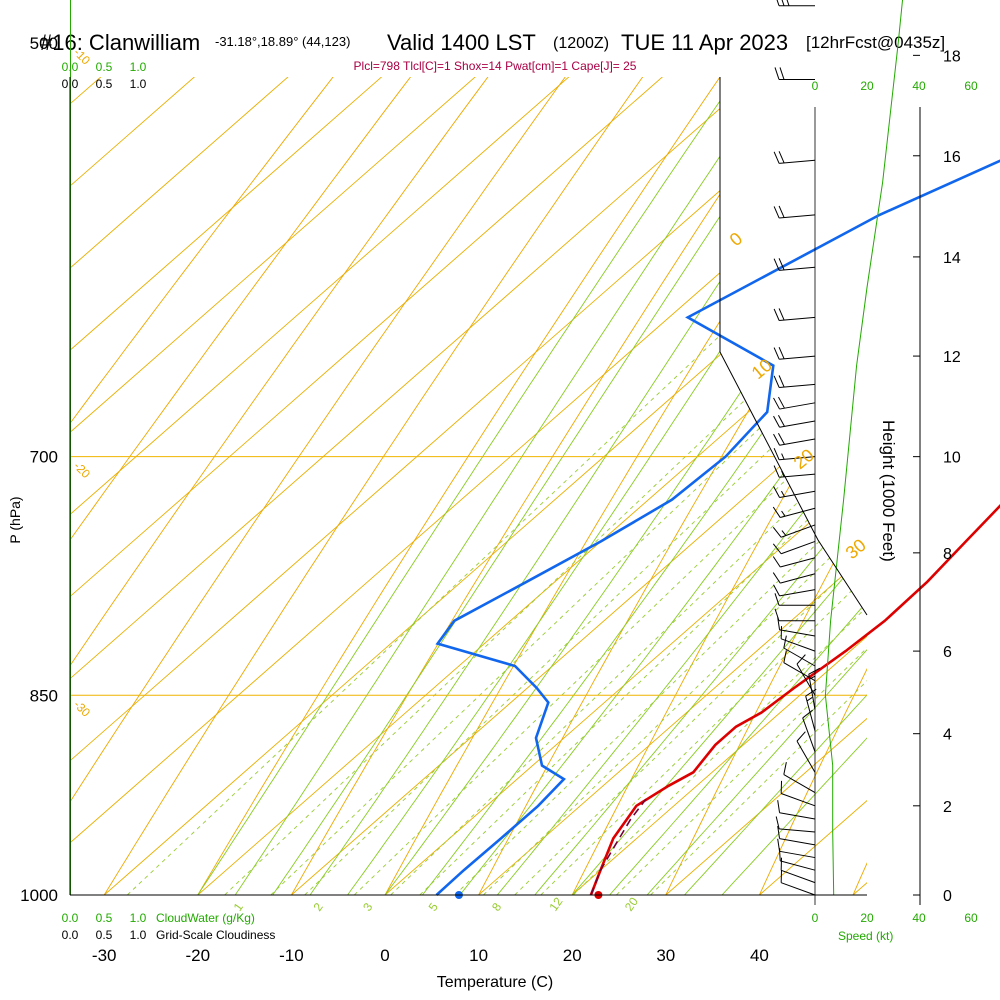  Describe the element at coordinates (875, 42) in the screenshot. I see `forecast-run: [12hrFcst@0435z]` at that location.